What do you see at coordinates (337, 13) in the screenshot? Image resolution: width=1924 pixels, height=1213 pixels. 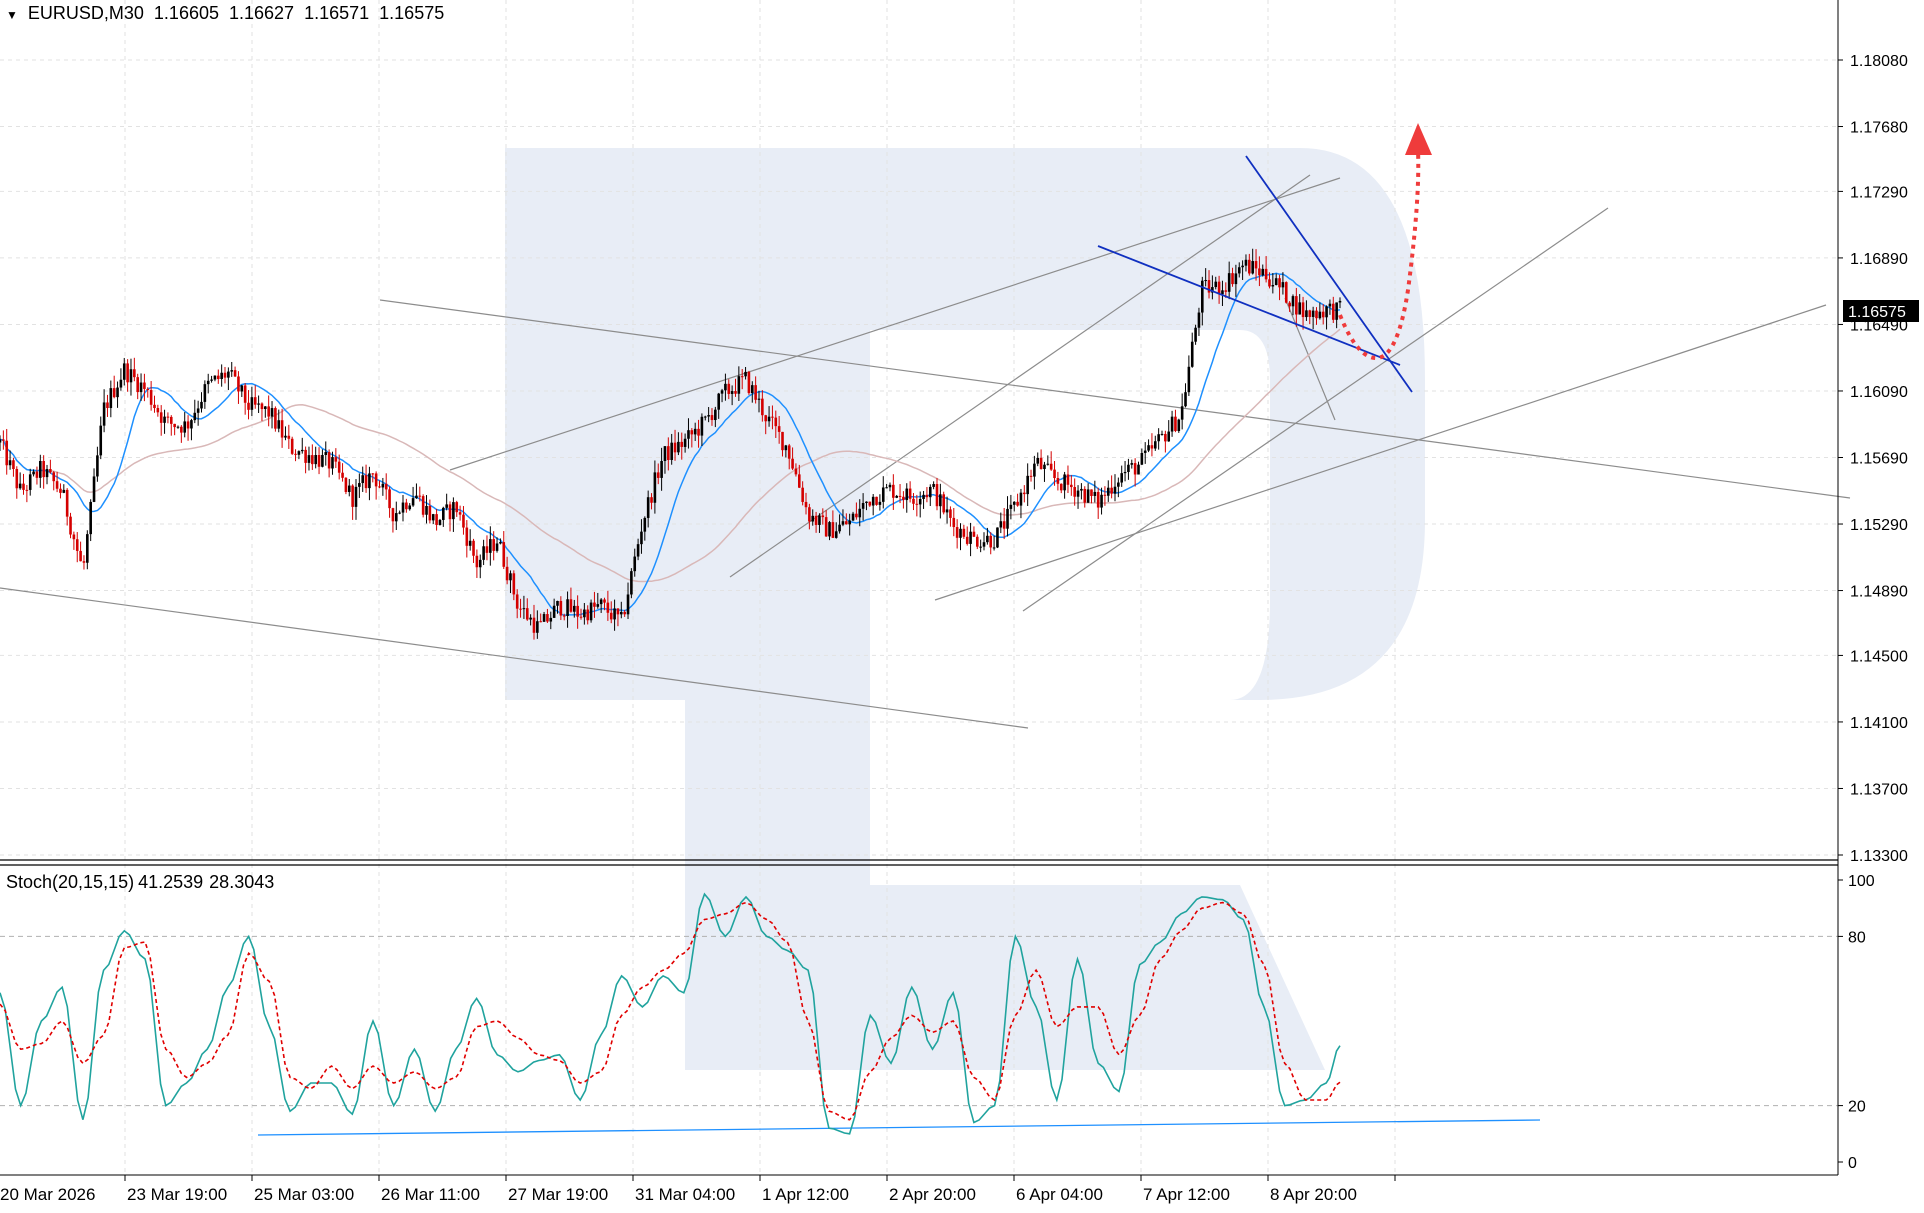 I see `low-value: 1.16571` at bounding box center [337, 13].